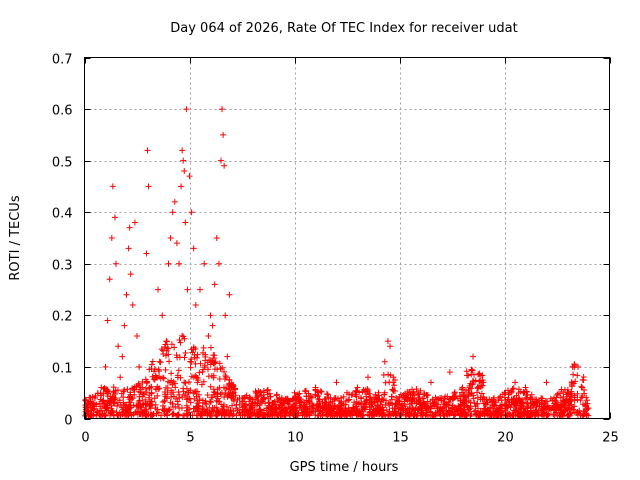 The height and width of the screenshot is (480, 640). What do you see at coordinates (62, 163) in the screenshot?
I see `y-tick-label: 0.5` at bounding box center [62, 163].